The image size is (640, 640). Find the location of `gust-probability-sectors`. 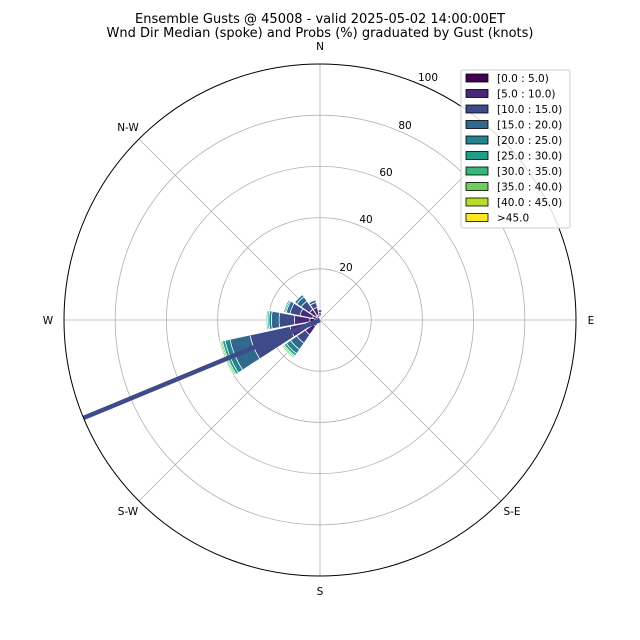

gust-probability-sectors is located at coordinates (271, 335).